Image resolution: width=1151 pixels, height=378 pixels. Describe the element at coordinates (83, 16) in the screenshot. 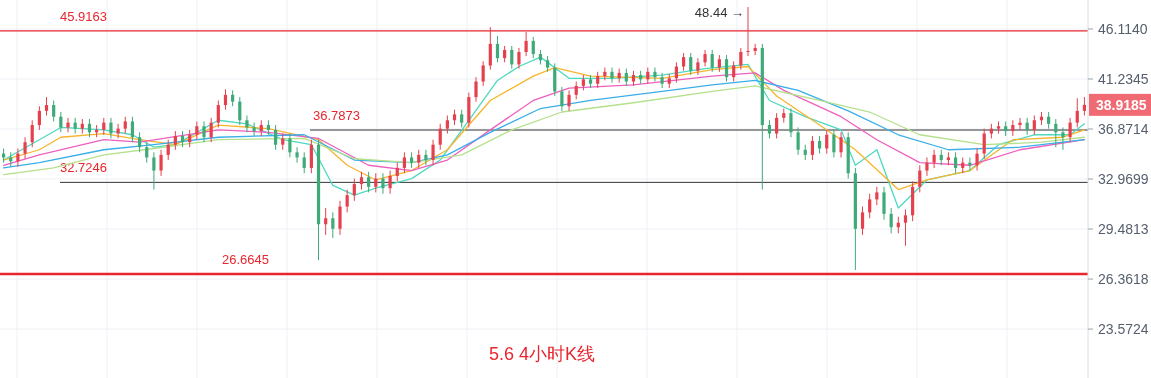

I see `ref-line-label: 45.9163` at that location.